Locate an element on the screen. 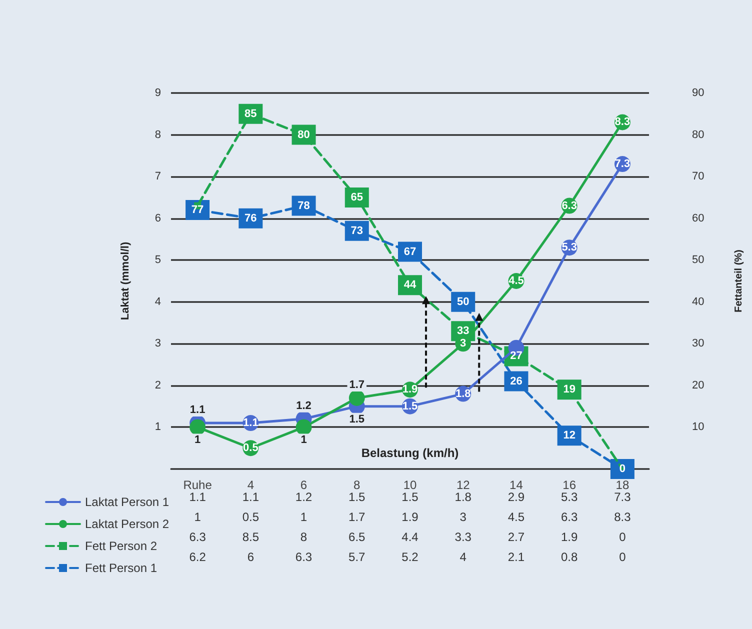 The image size is (752, 629). annotation: 0 is located at coordinates (622, 469).